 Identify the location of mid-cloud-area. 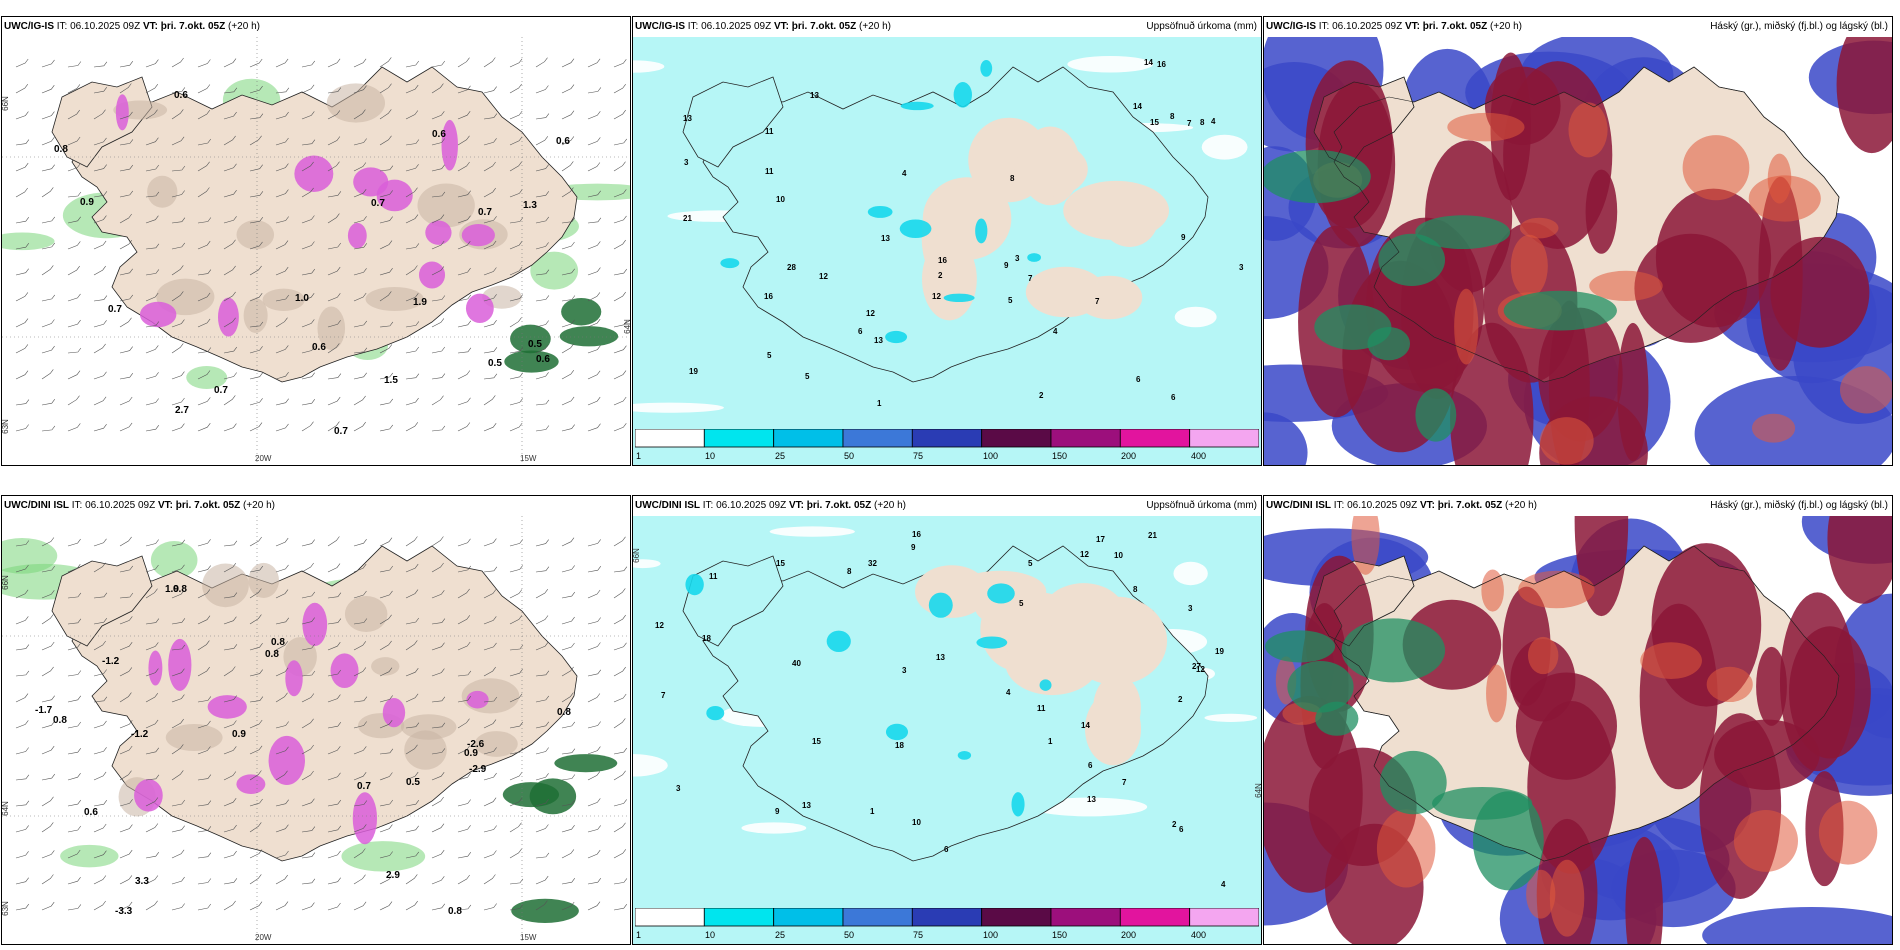
(1797, 925).